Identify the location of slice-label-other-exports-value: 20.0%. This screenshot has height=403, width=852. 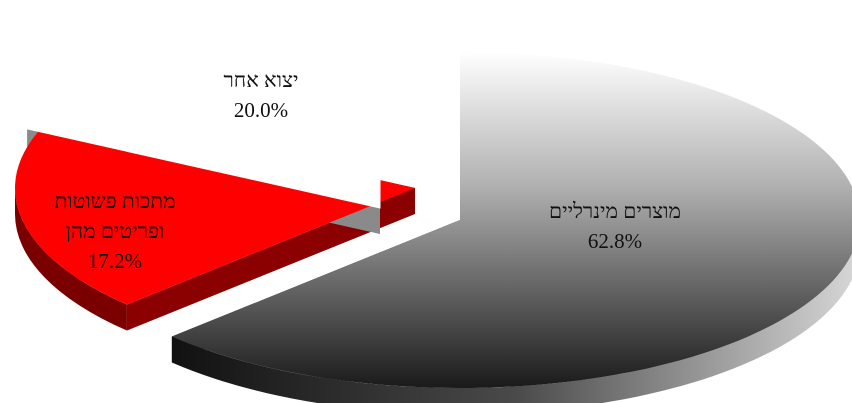
(261, 110).